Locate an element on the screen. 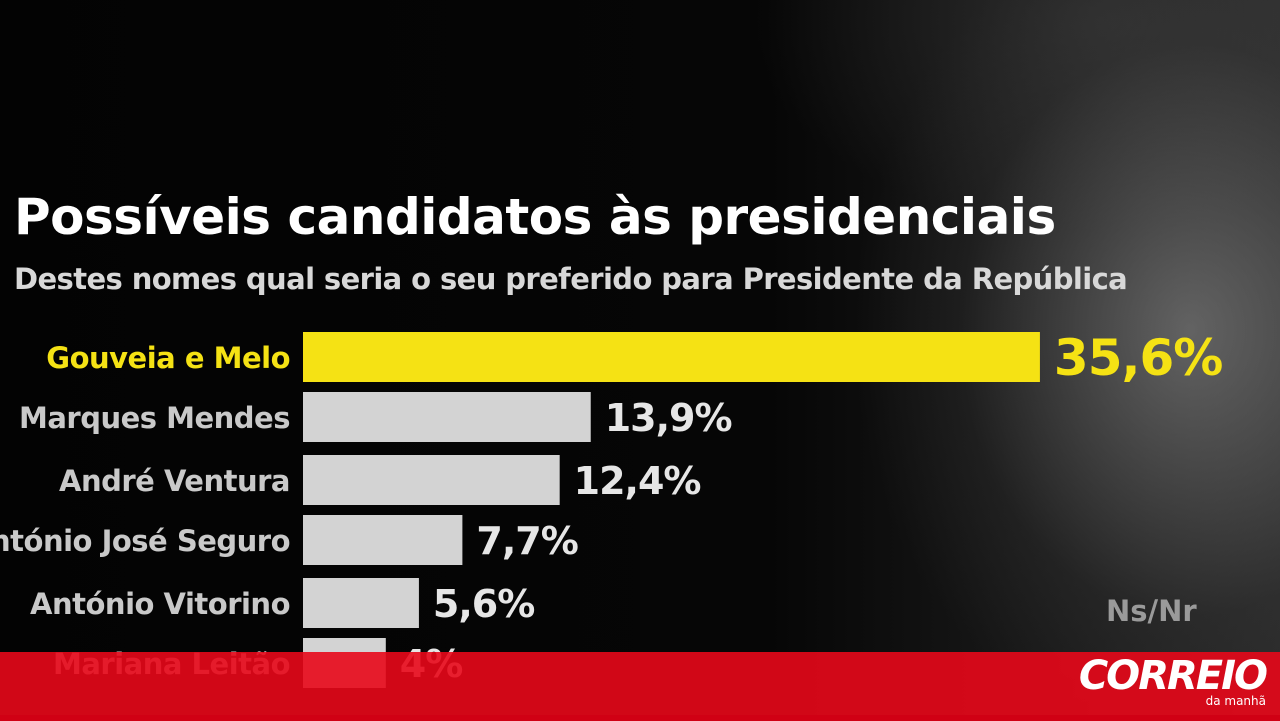 The height and width of the screenshot is (721, 1280). category-label-3: António José Seguro is located at coordinates (145, 541).